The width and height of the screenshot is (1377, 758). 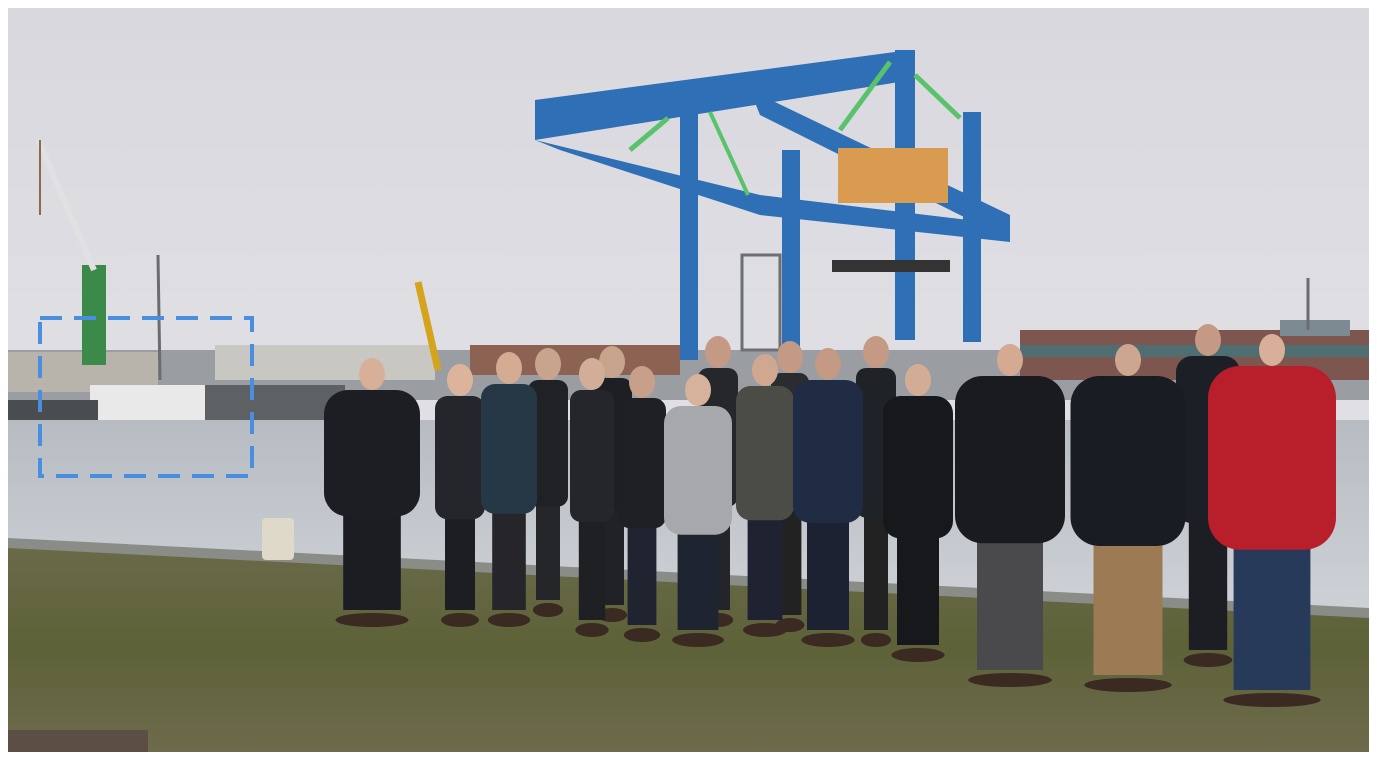 What do you see at coordinates (78, 741) in the screenshot?
I see `rail` at bounding box center [78, 741].